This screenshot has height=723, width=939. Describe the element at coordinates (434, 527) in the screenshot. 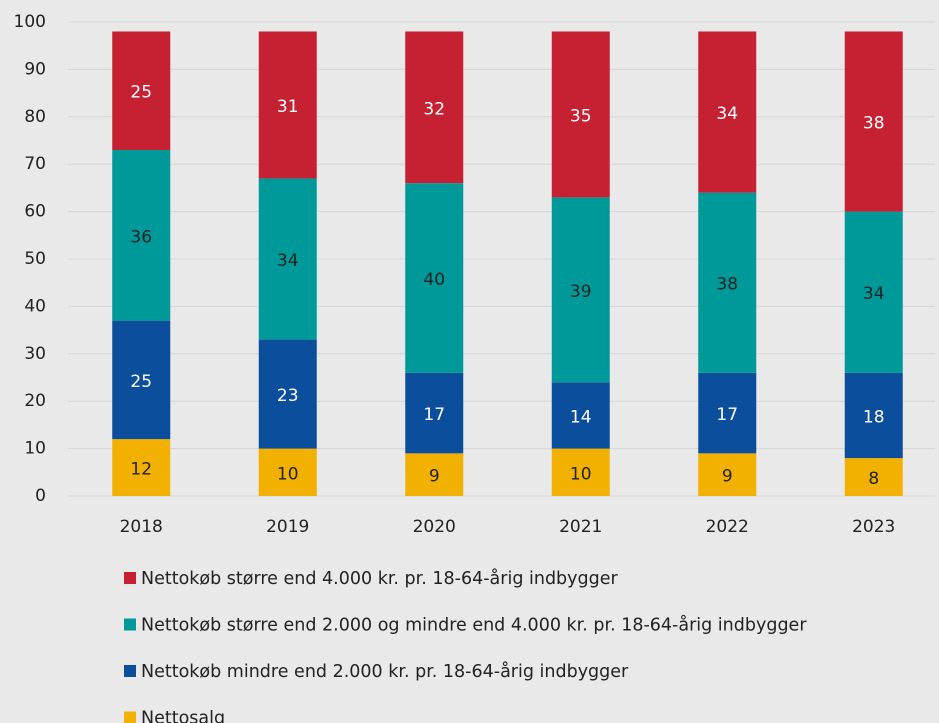

I see `x-tick-label: 2020` at that location.